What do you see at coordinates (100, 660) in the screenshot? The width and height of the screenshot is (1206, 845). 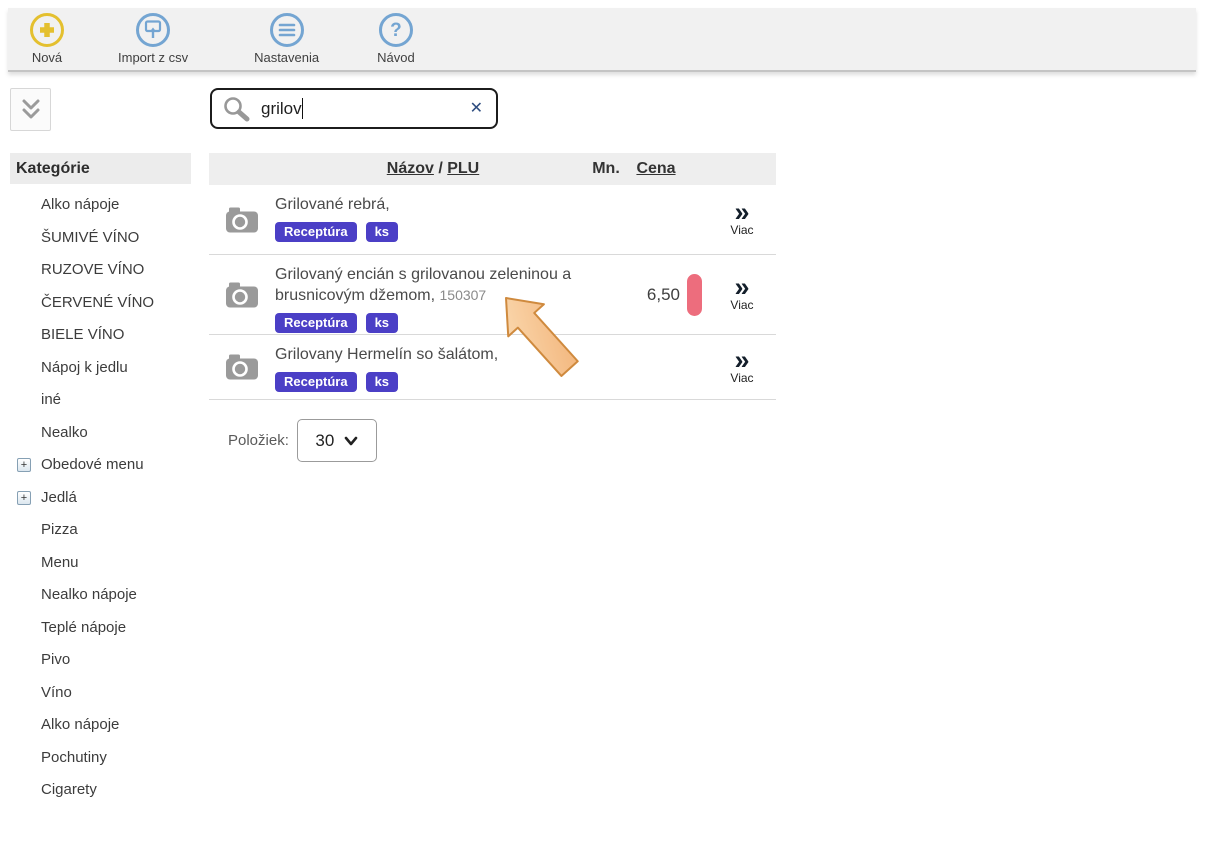 I see `sidebar-category-item: Pivo` at bounding box center [100, 660].